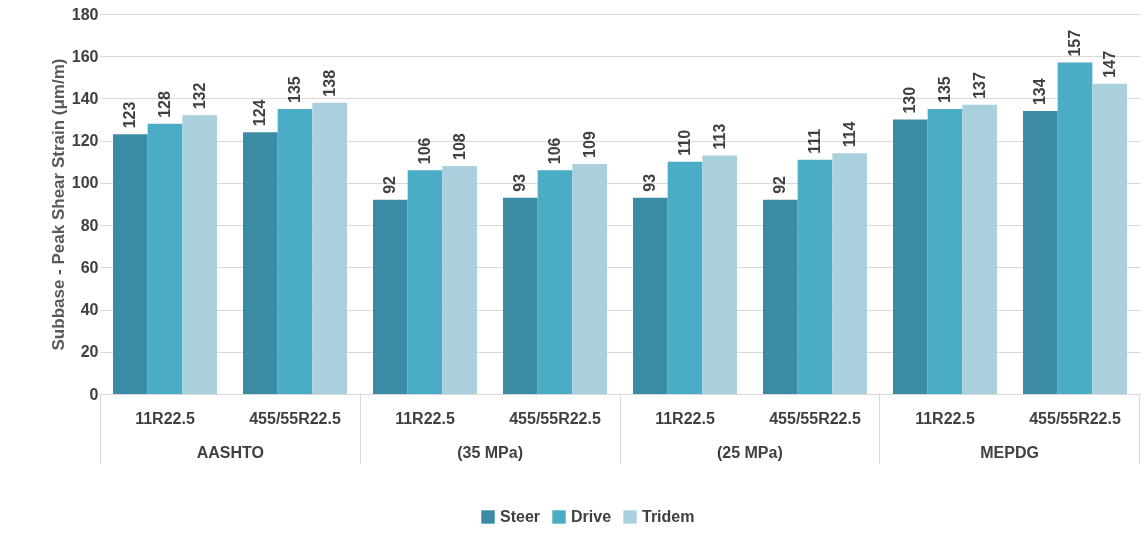  What do you see at coordinates (85, 14) in the screenshot?
I see `y-tick-label: 180` at bounding box center [85, 14].